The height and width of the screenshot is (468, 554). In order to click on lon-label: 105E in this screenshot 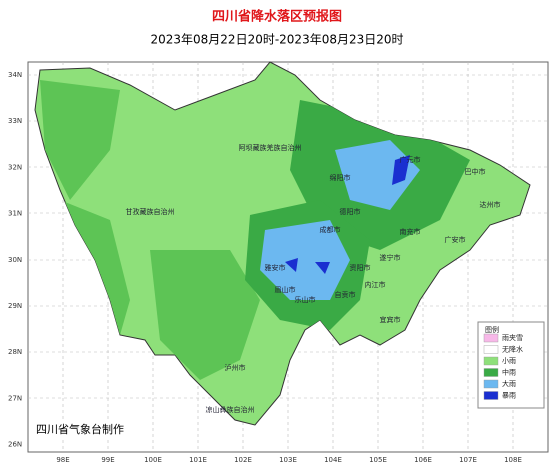, I will do `click(378, 460)`.